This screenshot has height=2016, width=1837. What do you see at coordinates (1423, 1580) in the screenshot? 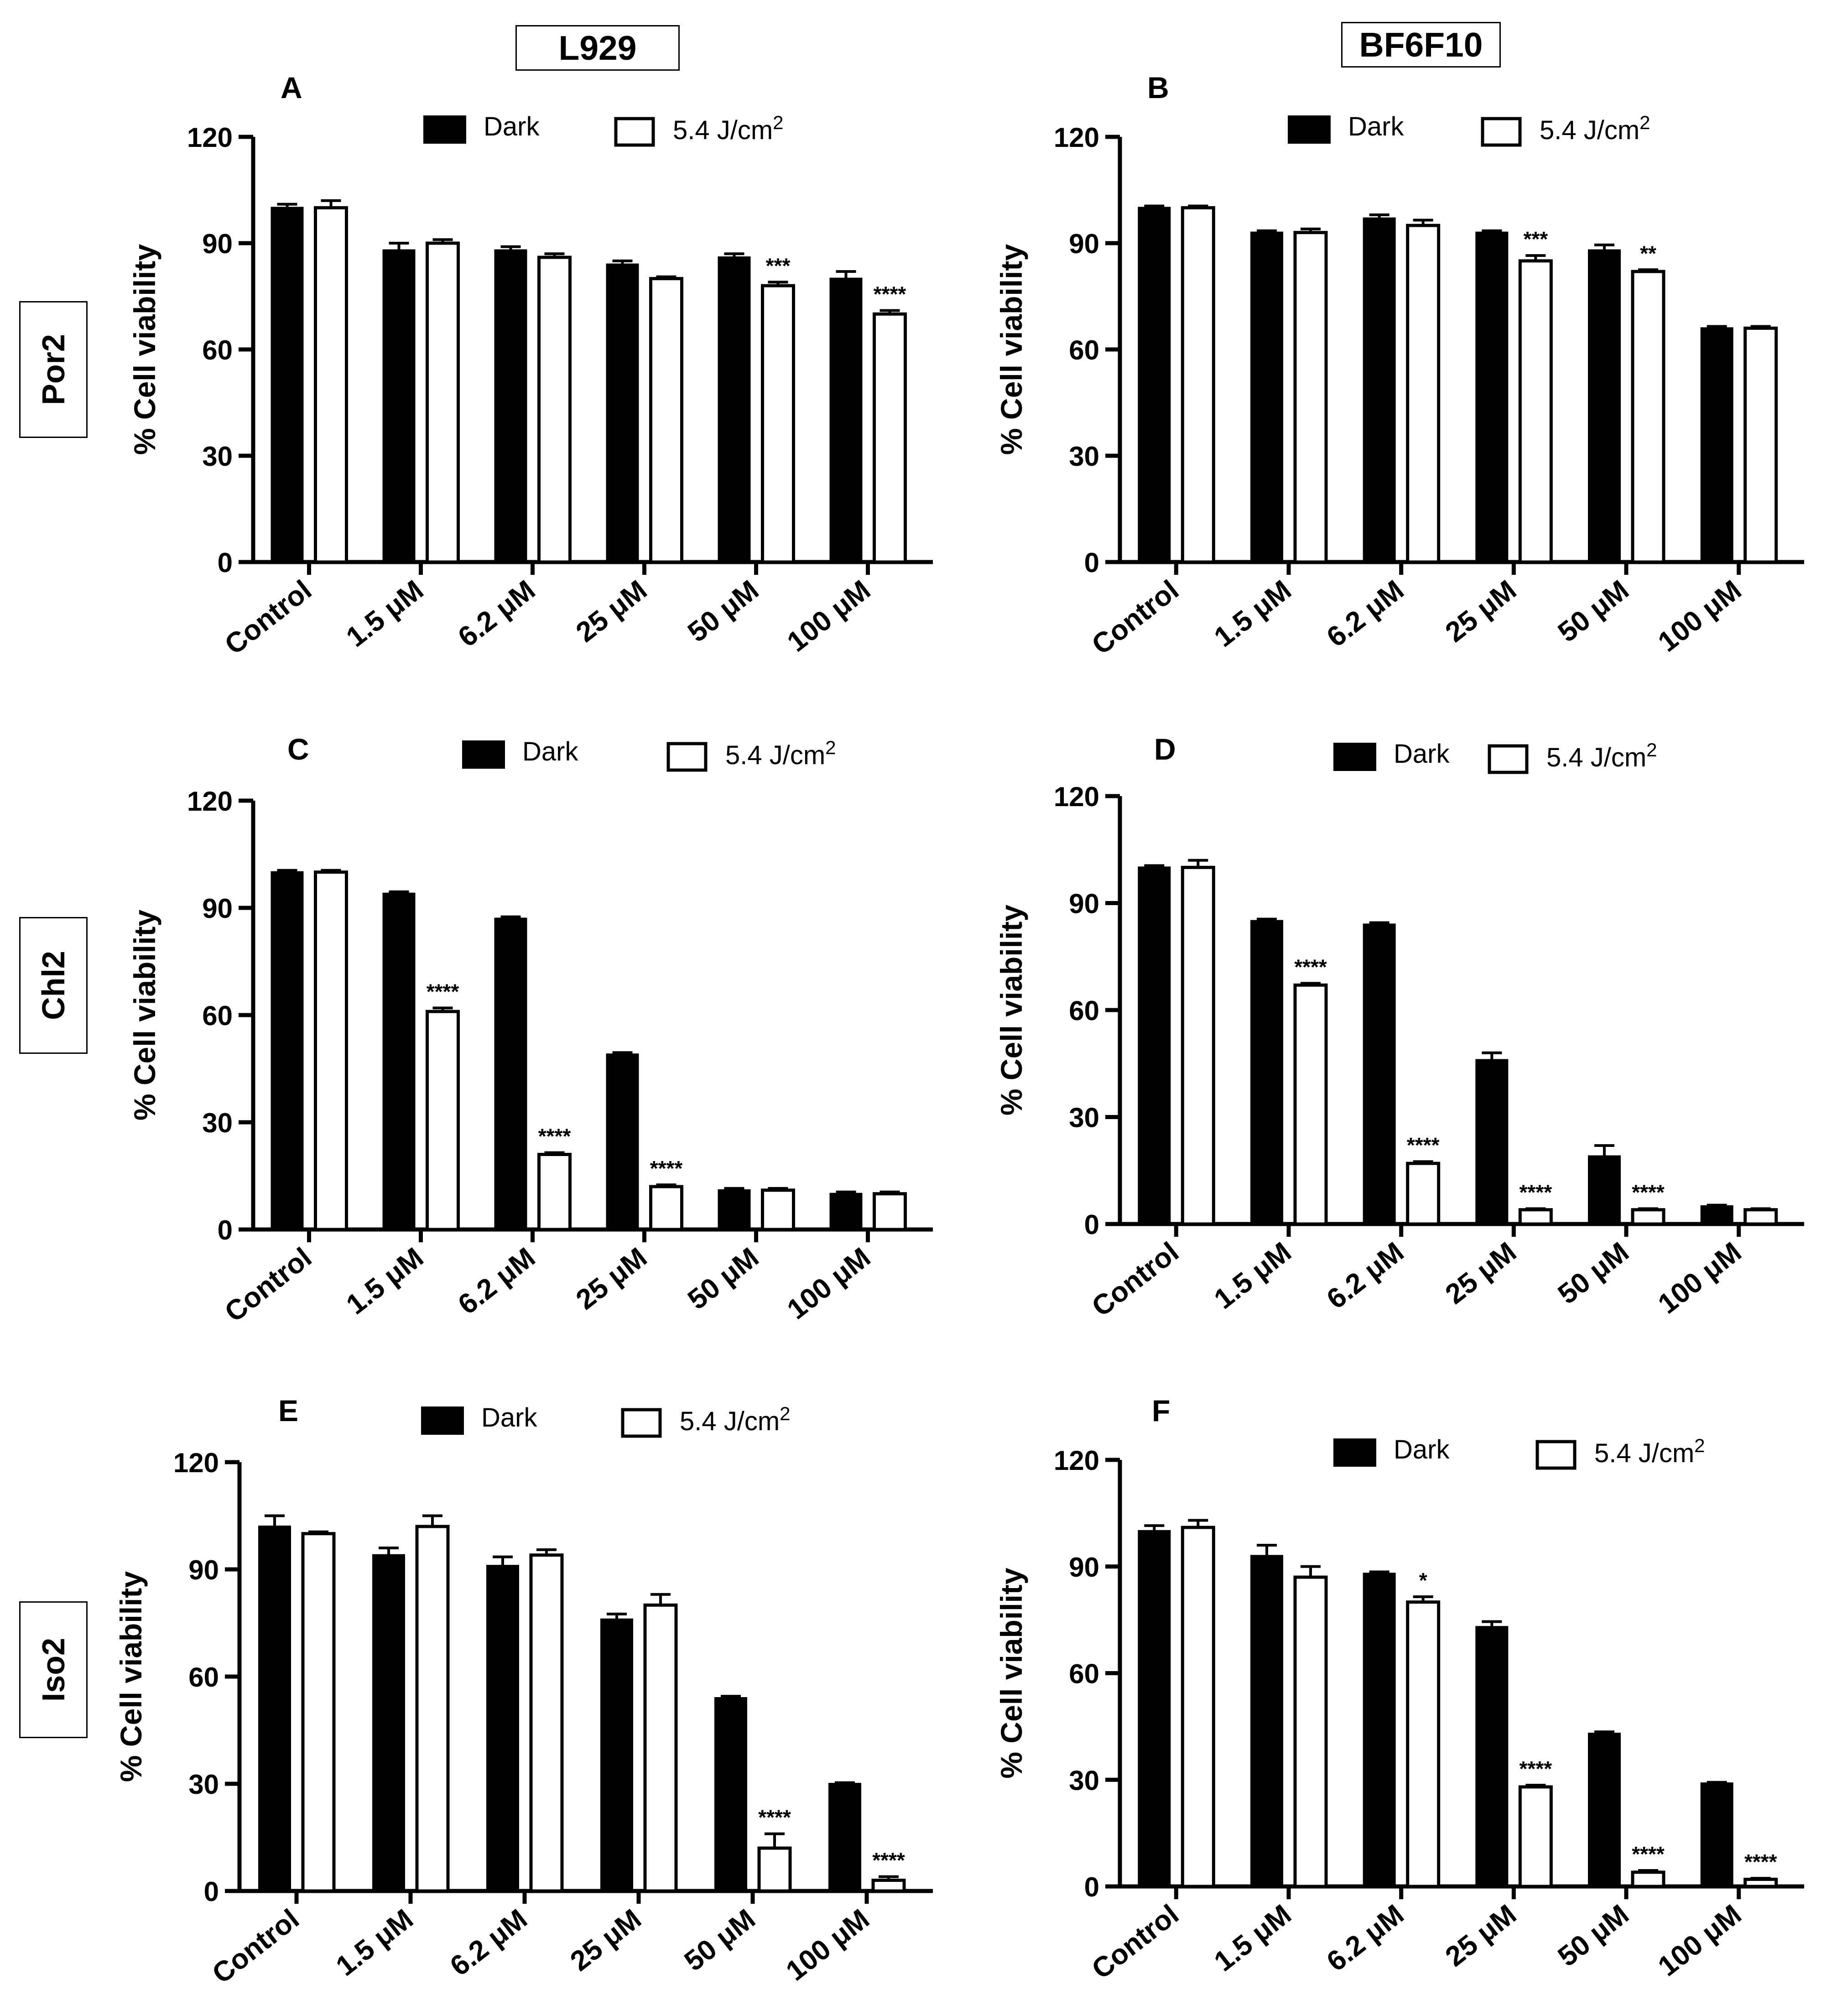
I see `significance-label: *` at bounding box center [1423, 1580].